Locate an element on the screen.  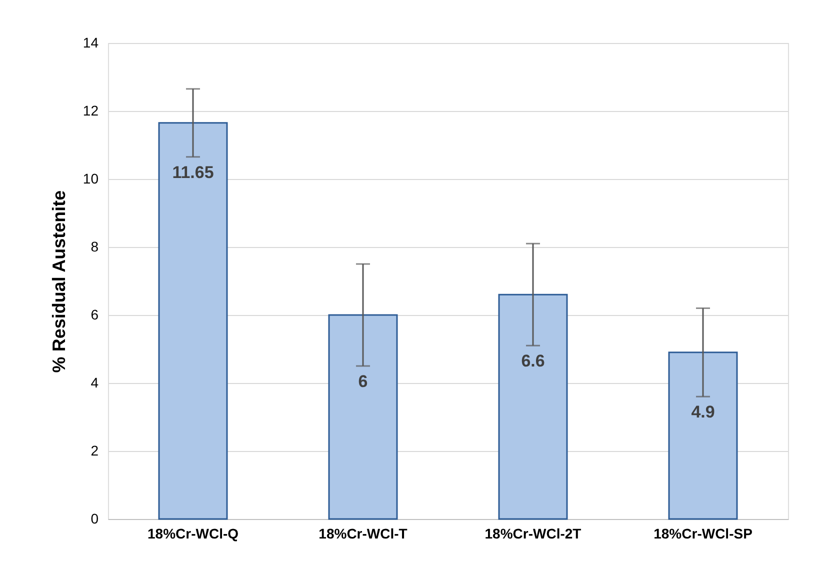
x-tick-label: 18%Cr-WCl-2T is located at coordinates (533, 534).